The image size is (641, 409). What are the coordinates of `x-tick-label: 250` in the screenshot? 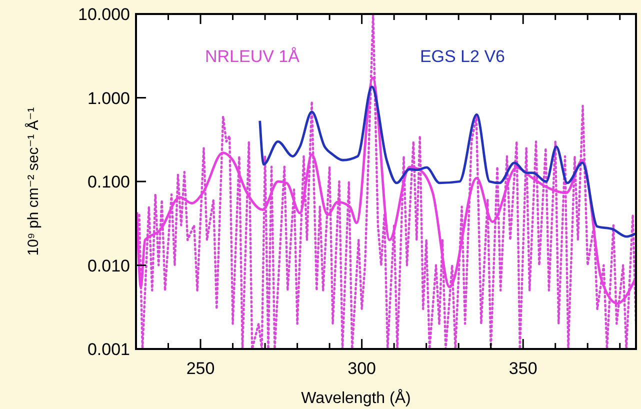 It's located at (200, 368).